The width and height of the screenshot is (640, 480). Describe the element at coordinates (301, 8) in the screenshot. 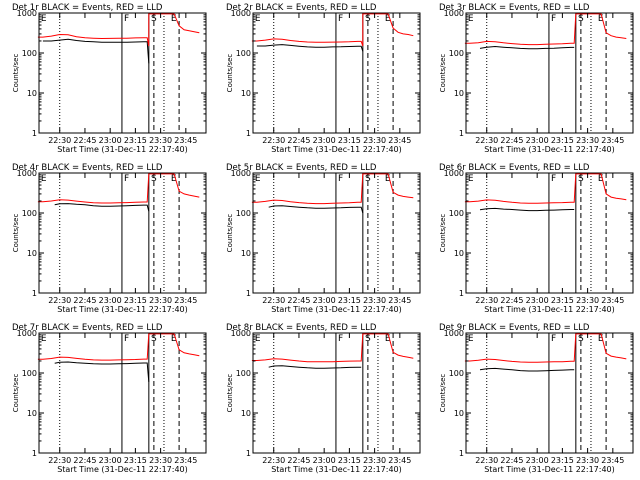

I see `chart-title: Det 2r BLACK = Events, RED = LLD` at that location.